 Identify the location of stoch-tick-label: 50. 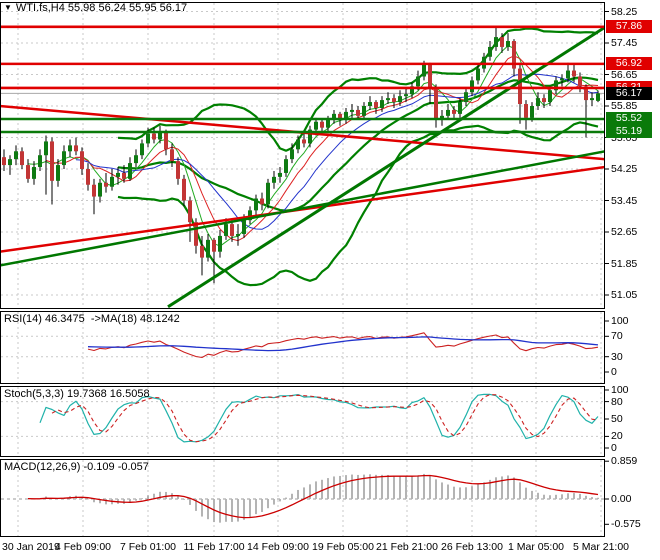
(617, 419).